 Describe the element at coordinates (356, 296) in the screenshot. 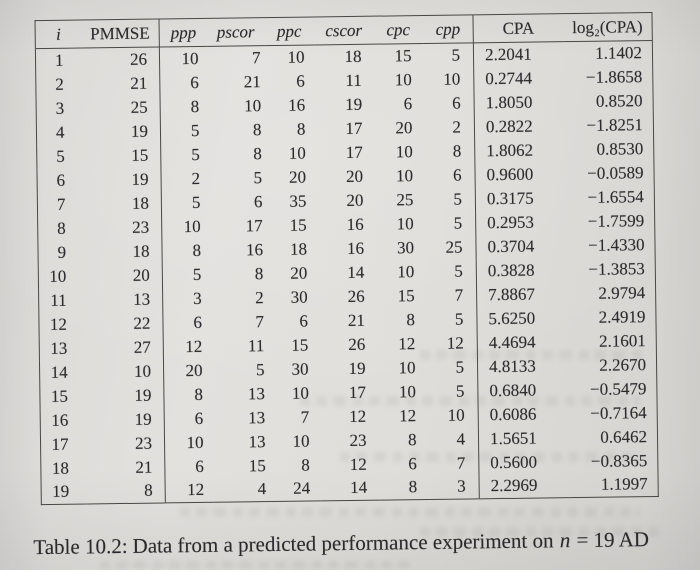

I see `cell-cscor: 26` at that location.